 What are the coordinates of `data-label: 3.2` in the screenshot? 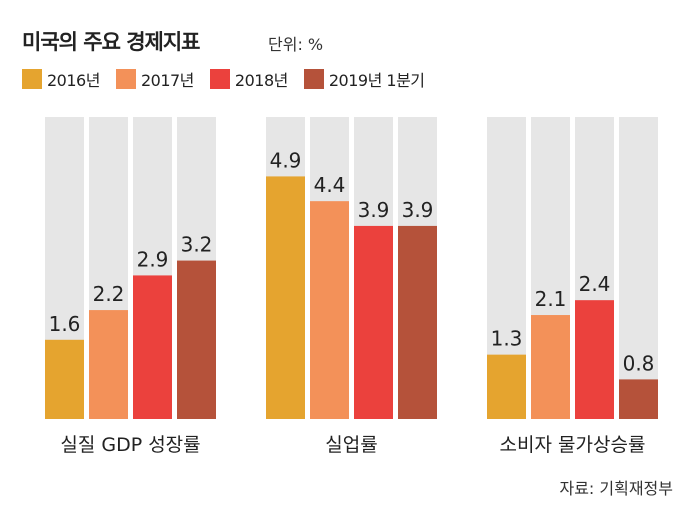 It's located at (197, 245).